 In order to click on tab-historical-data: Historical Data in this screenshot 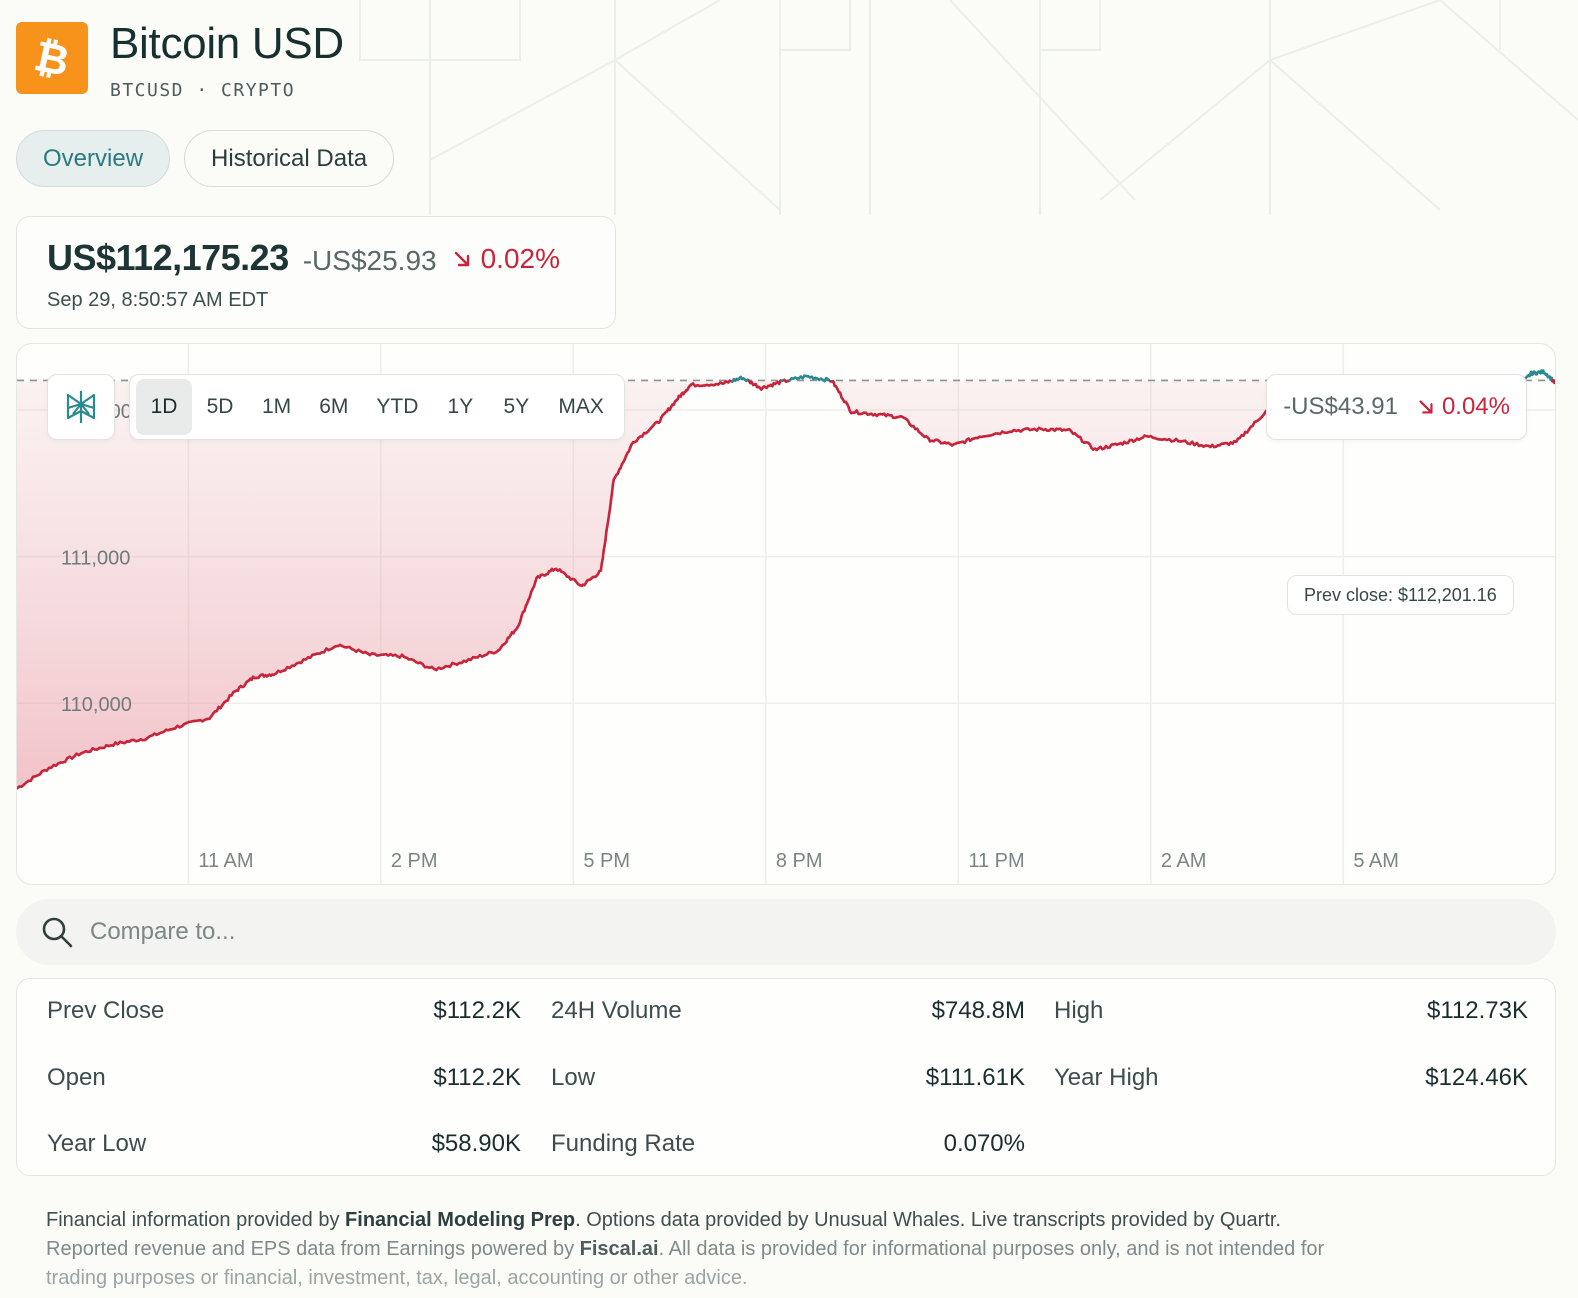, I will do `click(289, 158)`.